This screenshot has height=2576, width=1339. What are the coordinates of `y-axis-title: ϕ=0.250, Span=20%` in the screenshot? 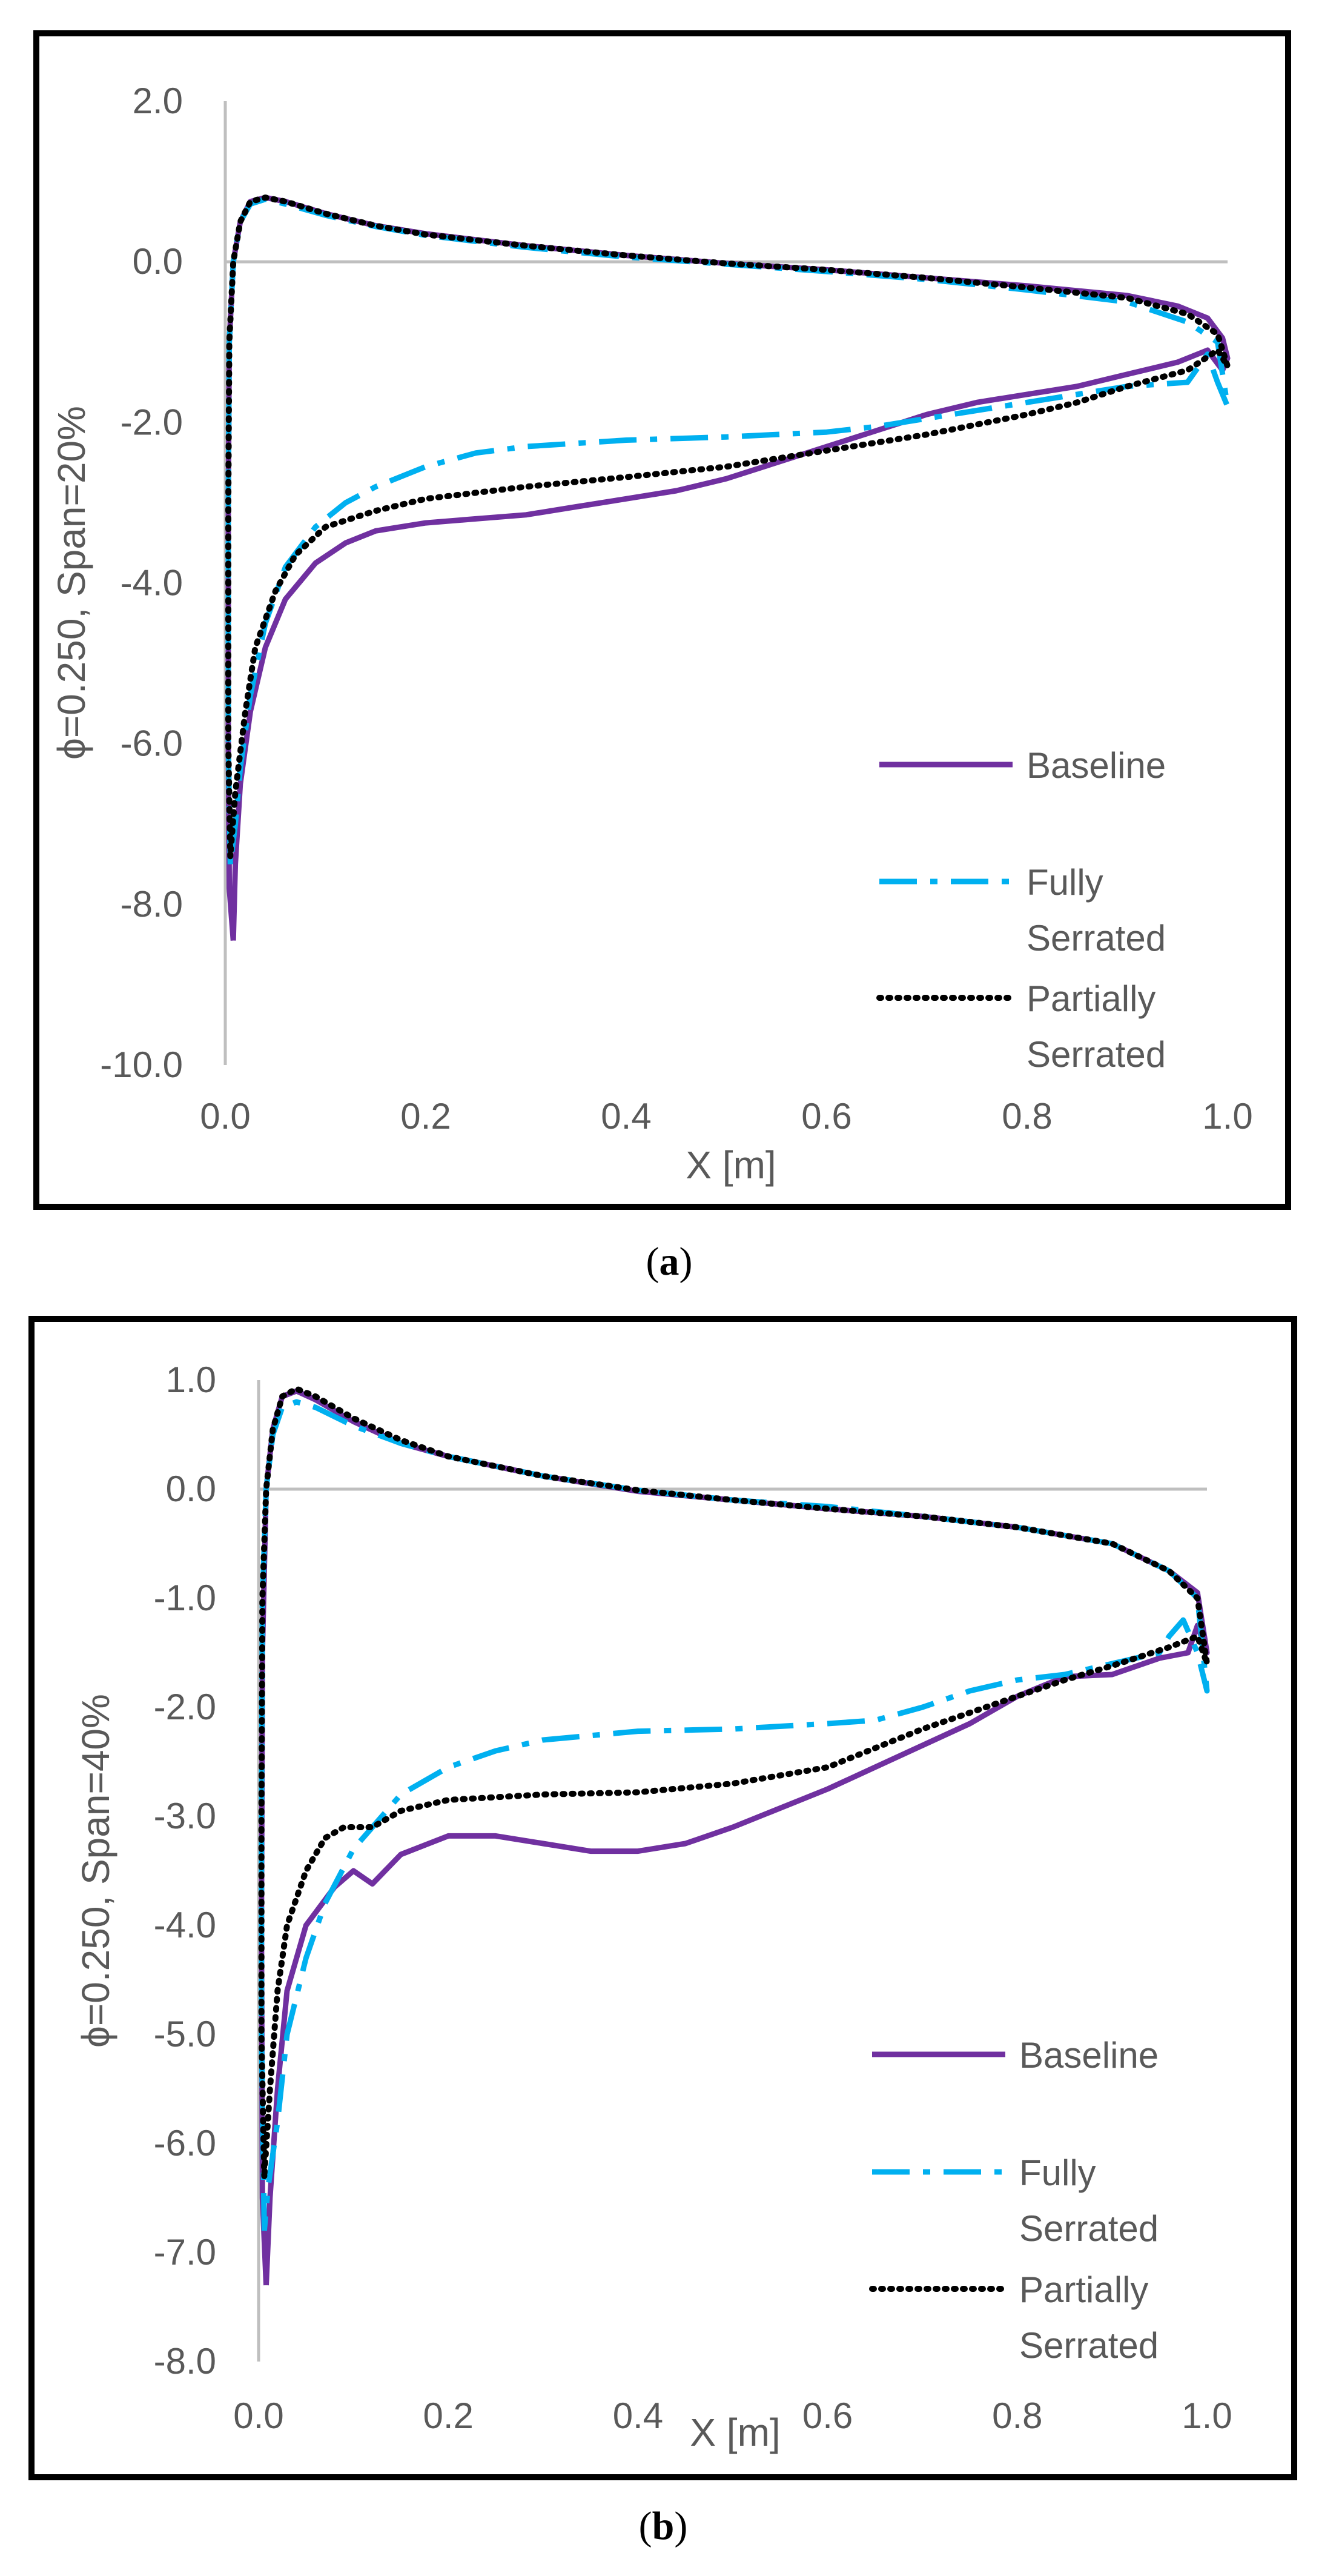 It's located at (71, 583).